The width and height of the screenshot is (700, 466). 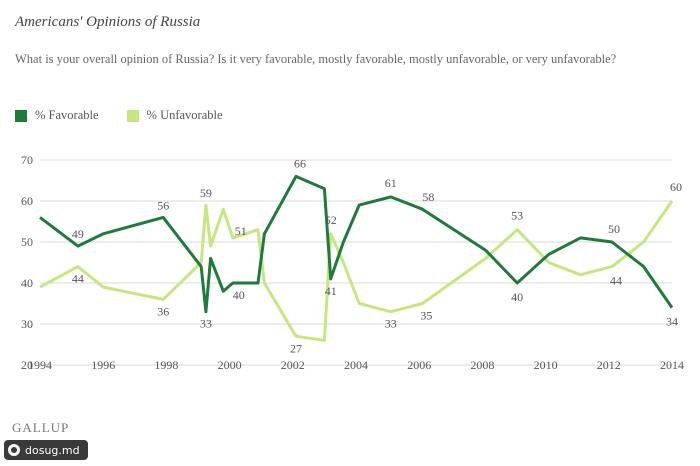 What do you see at coordinates (482, 365) in the screenshot?
I see `x-tick-label: 2008` at bounding box center [482, 365].